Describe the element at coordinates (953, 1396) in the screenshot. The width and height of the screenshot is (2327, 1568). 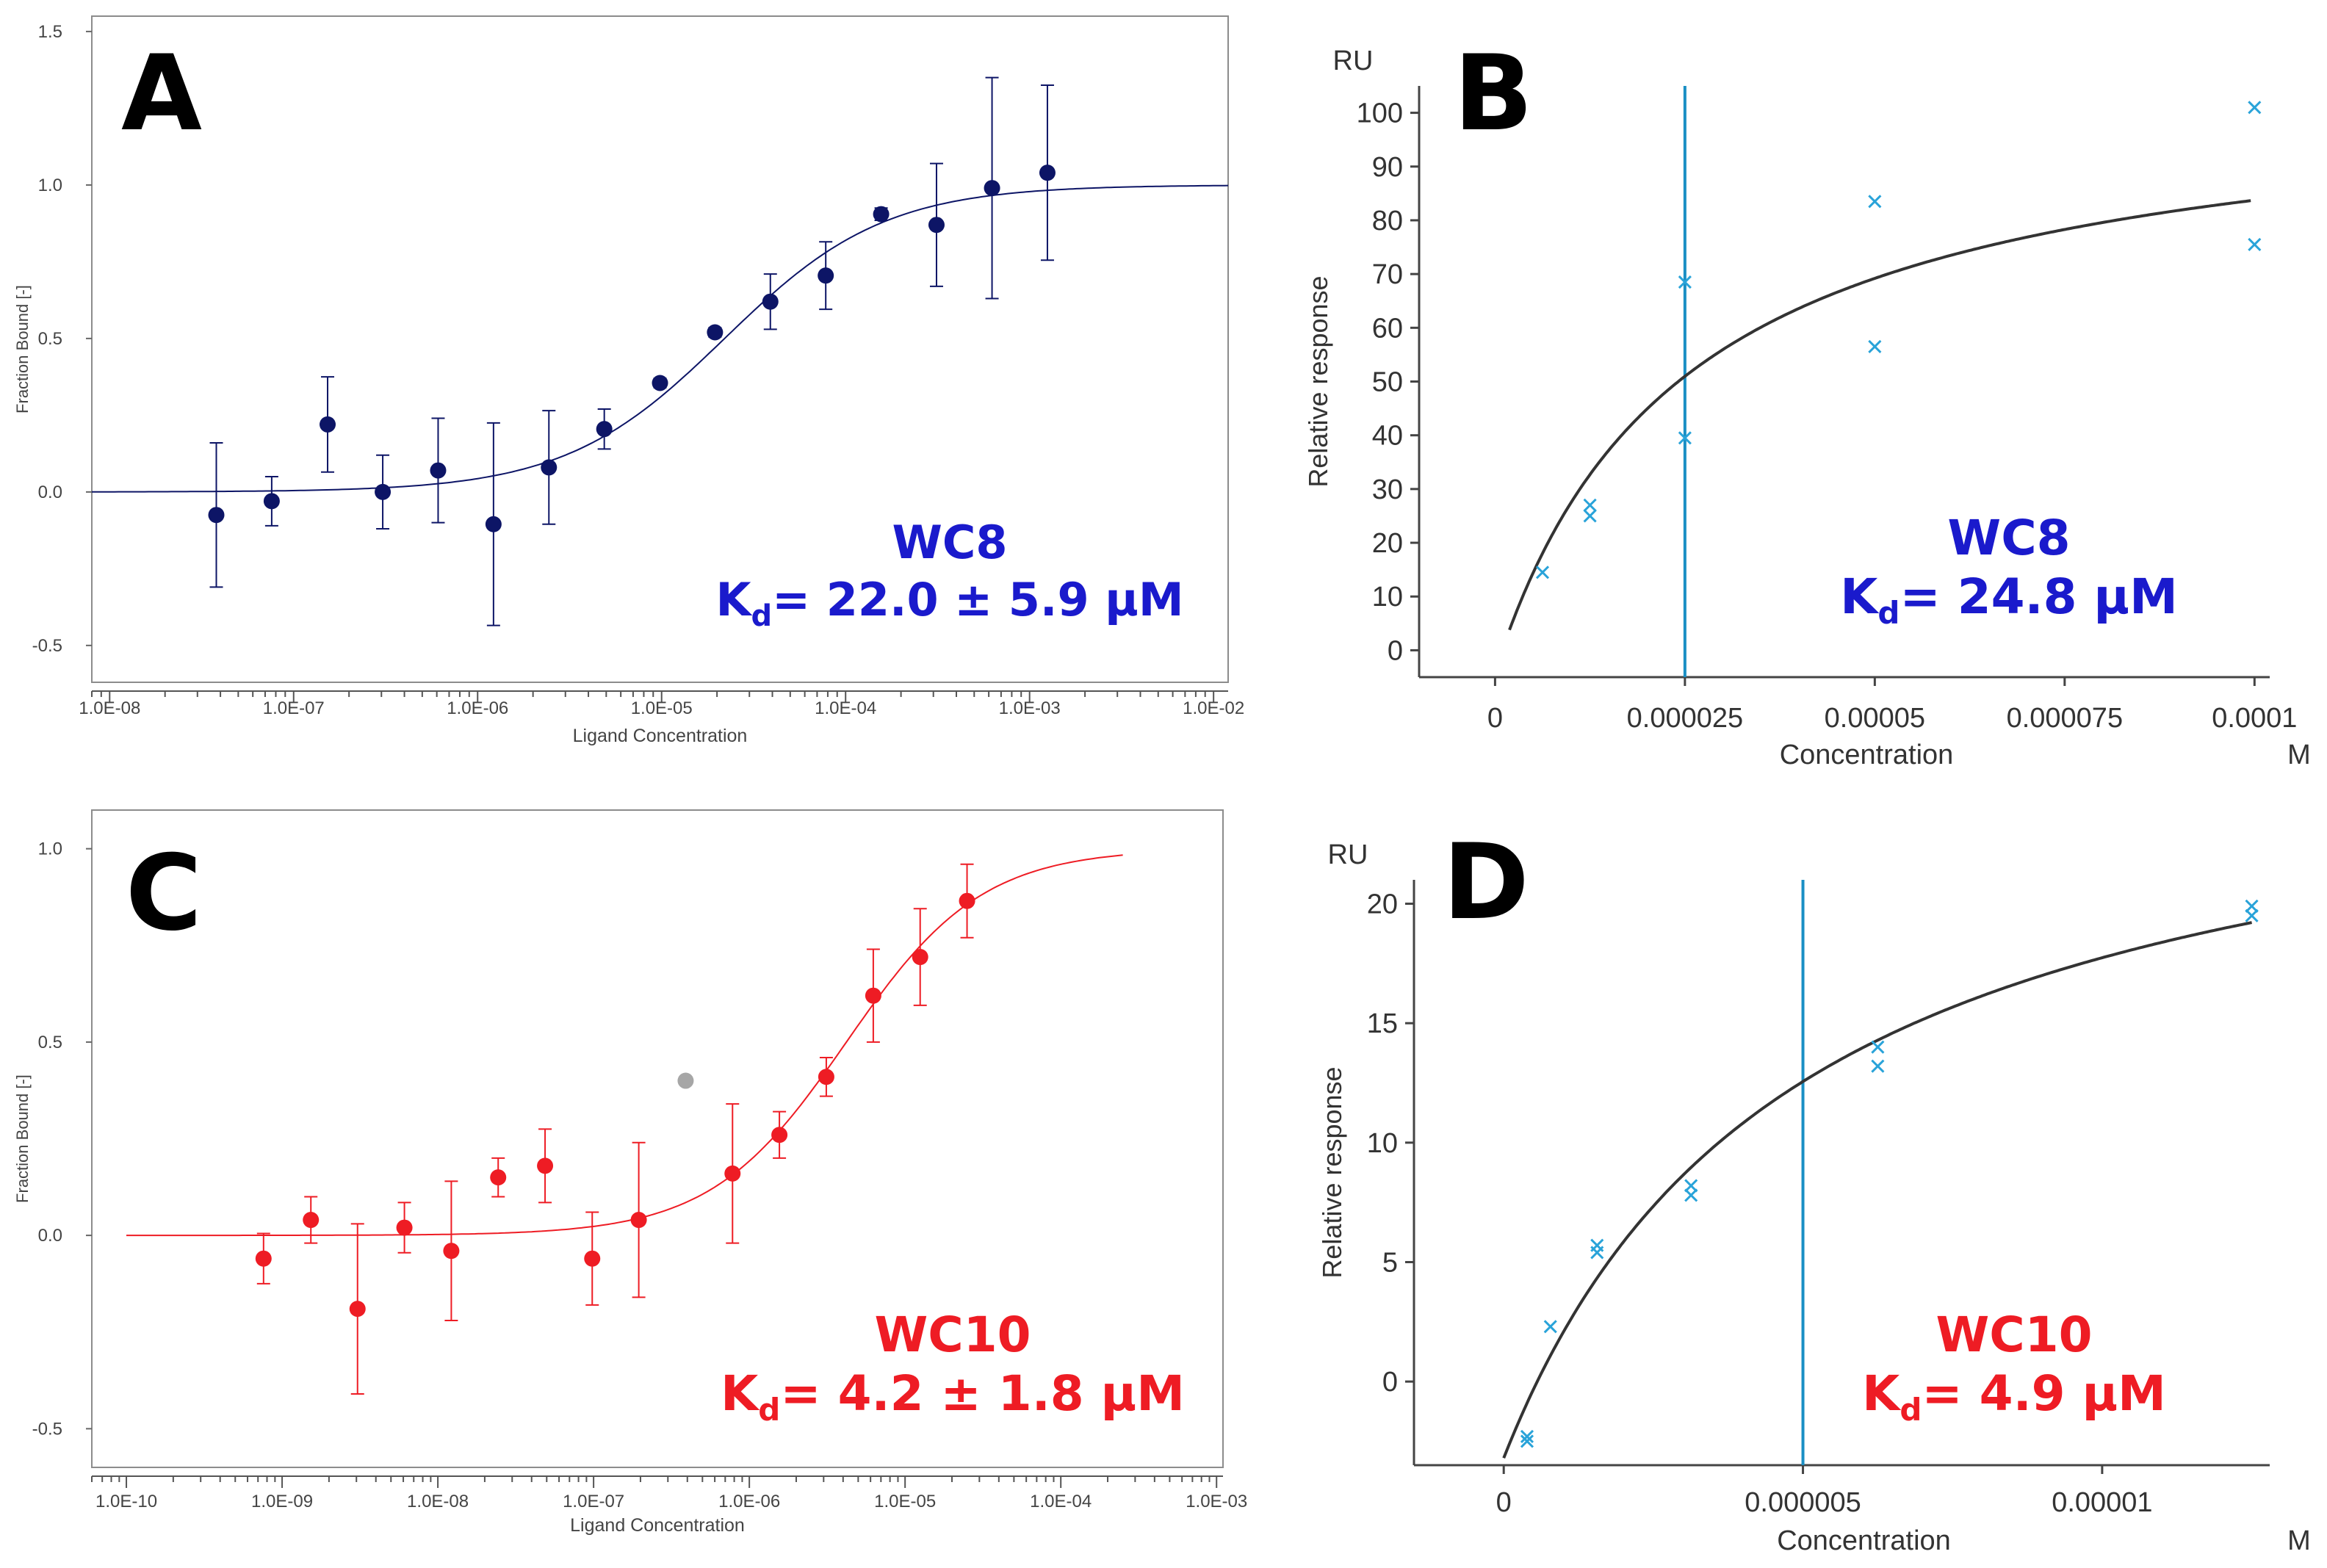
I see `kd-value-label: Kd= 4.2 ± 1.8 µM` at that location.